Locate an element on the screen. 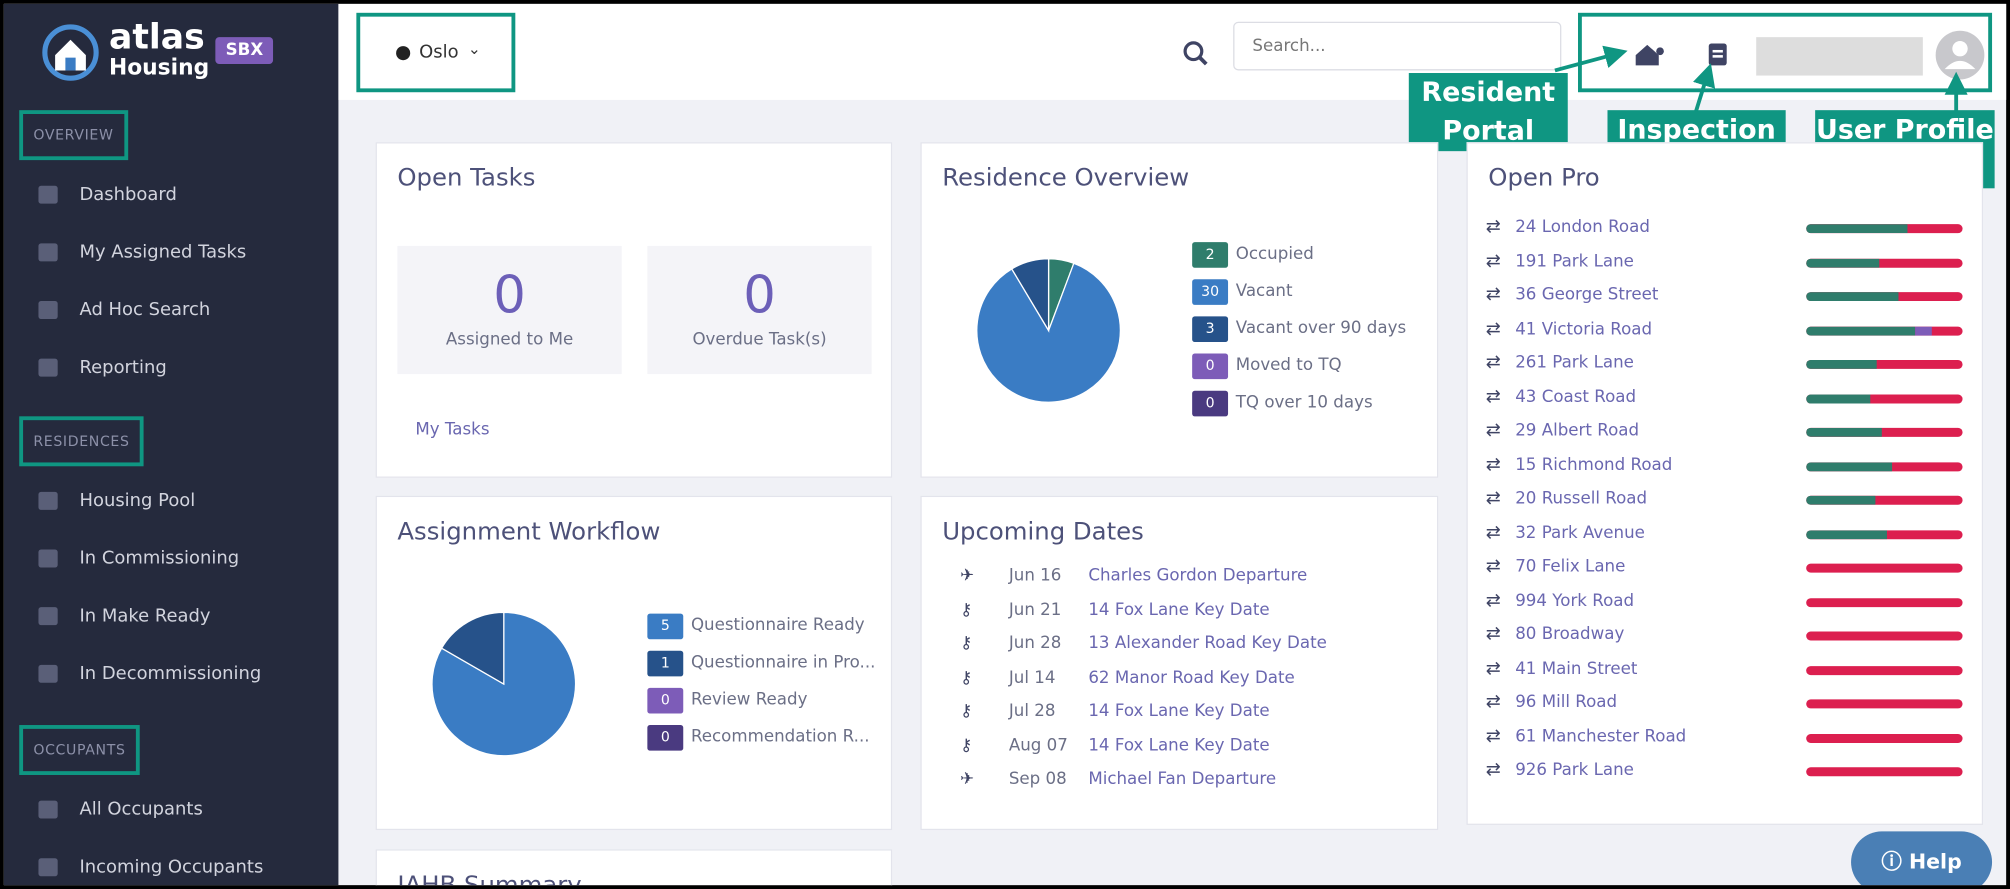 The image size is (2010, 889). event-link: 62 Manor Road Key Date is located at coordinates (1191, 678).